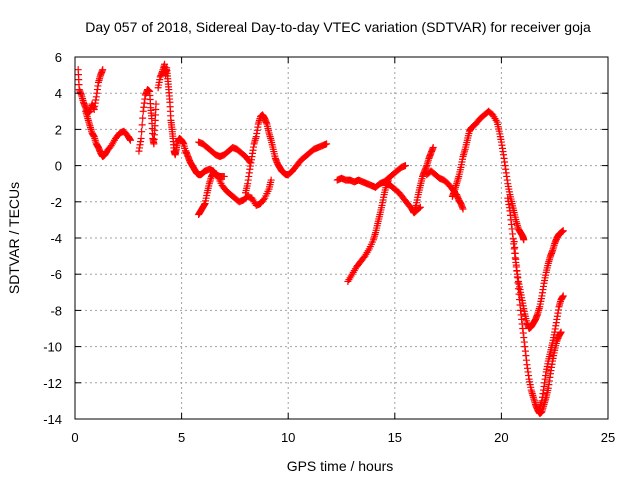 This screenshot has height=480, width=640. Describe the element at coordinates (56, 238) in the screenshot. I see `y-tick-label: -4` at that location.